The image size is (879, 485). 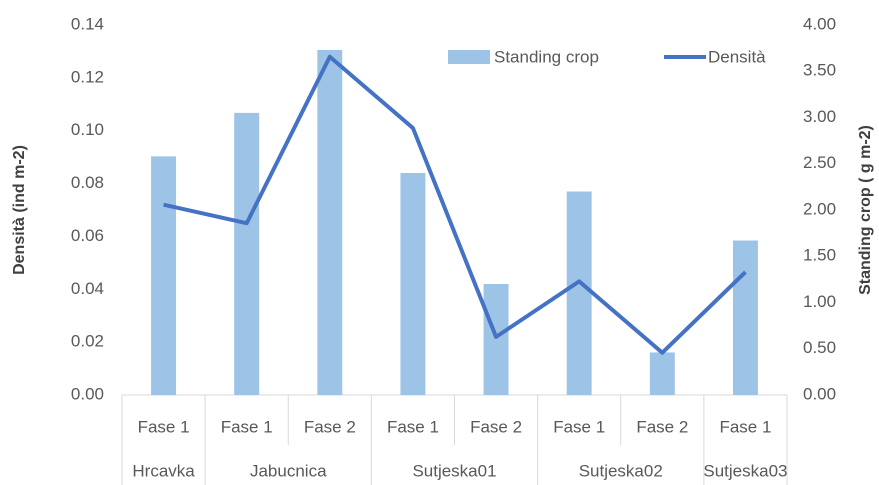 What do you see at coordinates (87, 341) in the screenshot?
I see `y-tick-label: 0.02` at bounding box center [87, 341].